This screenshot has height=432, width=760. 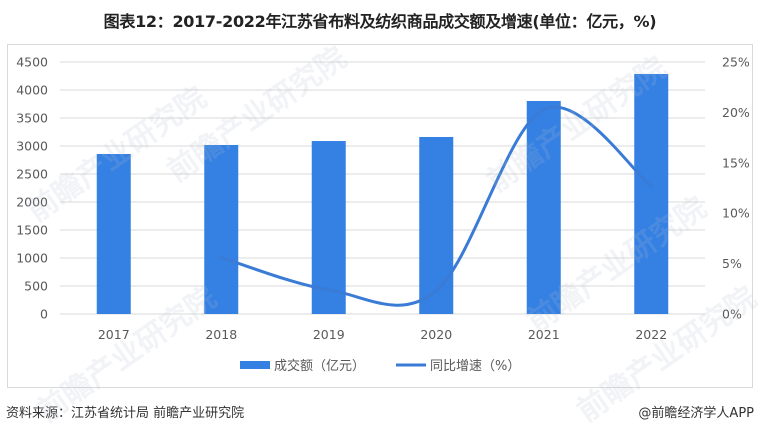 What do you see at coordinates (114, 334) in the screenshot?
I see `x-axis-label: 2017` at bounding box center [114, 334].